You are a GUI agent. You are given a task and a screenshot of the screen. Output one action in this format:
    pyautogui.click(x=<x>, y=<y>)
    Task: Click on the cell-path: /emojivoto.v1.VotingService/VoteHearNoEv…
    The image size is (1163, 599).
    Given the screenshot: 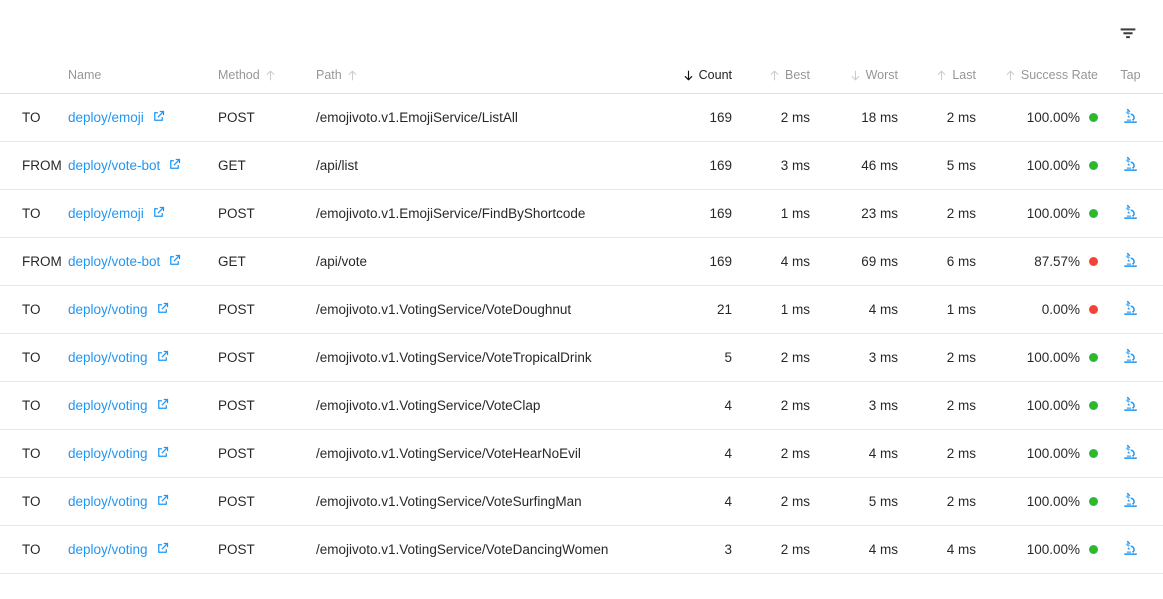 What is the action you would take?
    pyautogui.click(x=480, y=453)
    